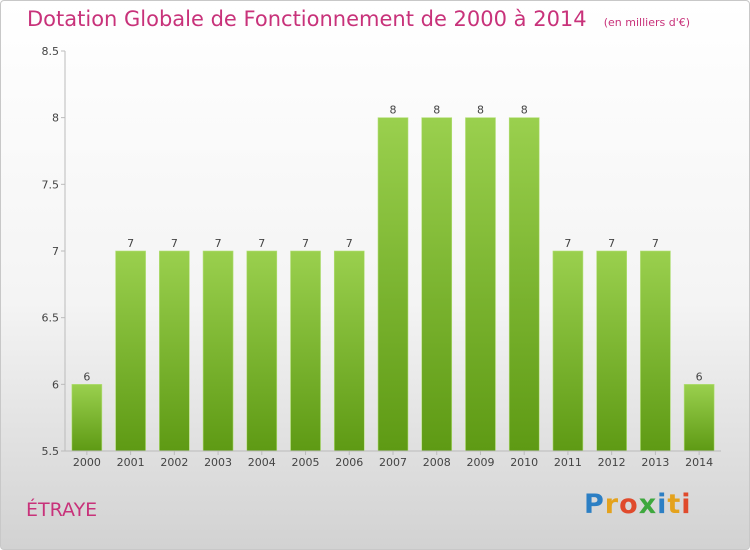 This screenshot has width=750, height=550. I want to click on logo-letter: x, so click(648, 504).